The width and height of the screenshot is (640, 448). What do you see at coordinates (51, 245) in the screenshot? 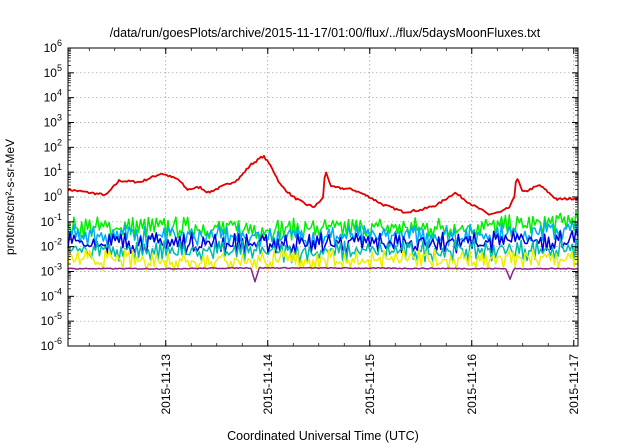
I see `y-tick-label: 10⁻²` at bounding box center [51, 245].